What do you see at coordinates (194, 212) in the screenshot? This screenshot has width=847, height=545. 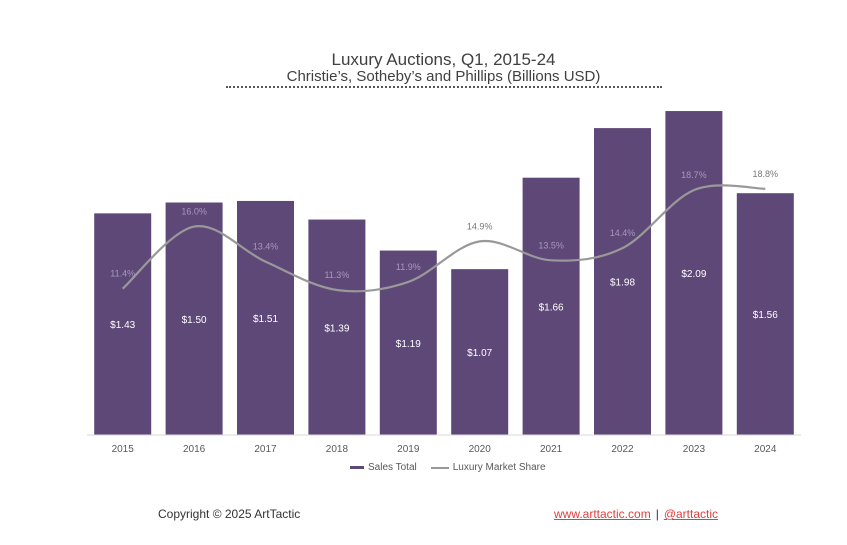 I see `market-share-label: 16.0%` at bounding box center [194, 212].